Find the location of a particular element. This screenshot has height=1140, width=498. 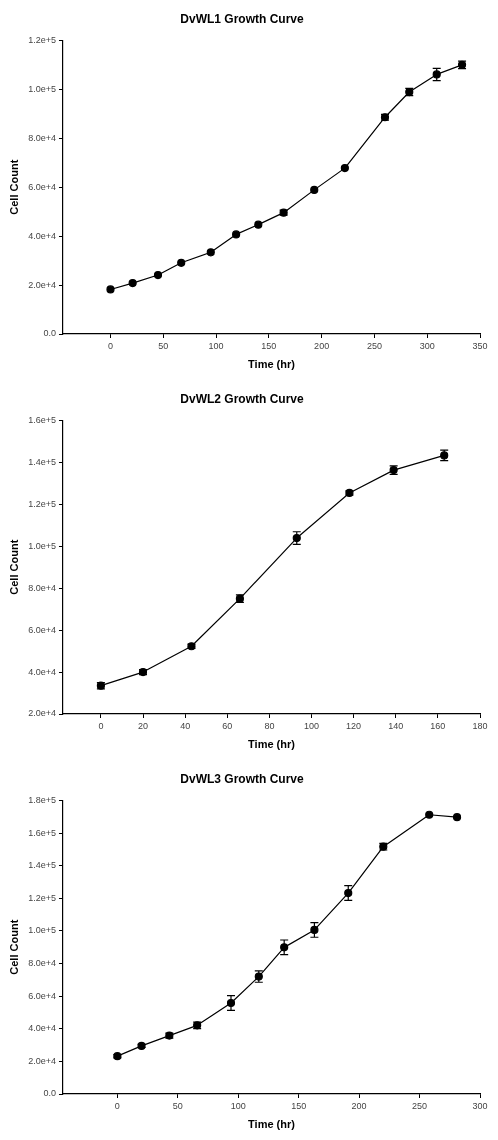

chart-title: DvWL3 Growth Curve is located at coordinates (242, 778).